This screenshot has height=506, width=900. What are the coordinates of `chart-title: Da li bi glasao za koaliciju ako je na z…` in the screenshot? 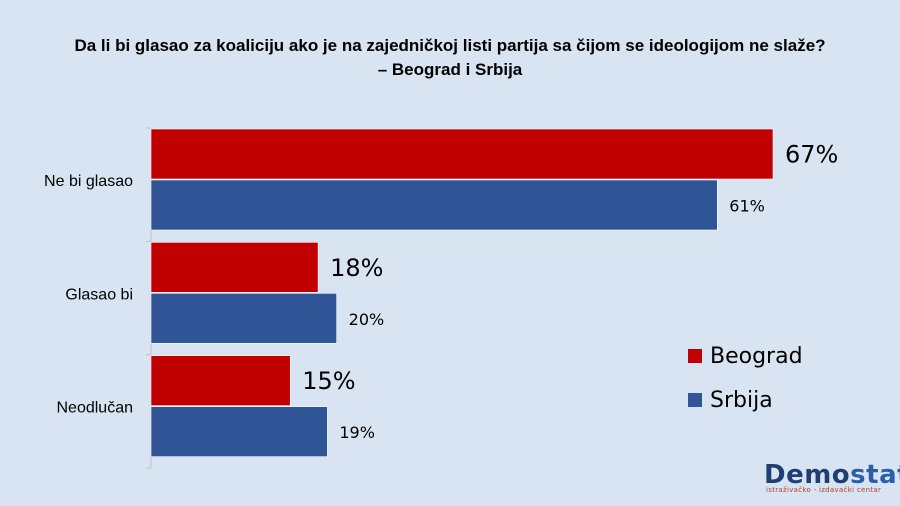 It's located at (450, 58).